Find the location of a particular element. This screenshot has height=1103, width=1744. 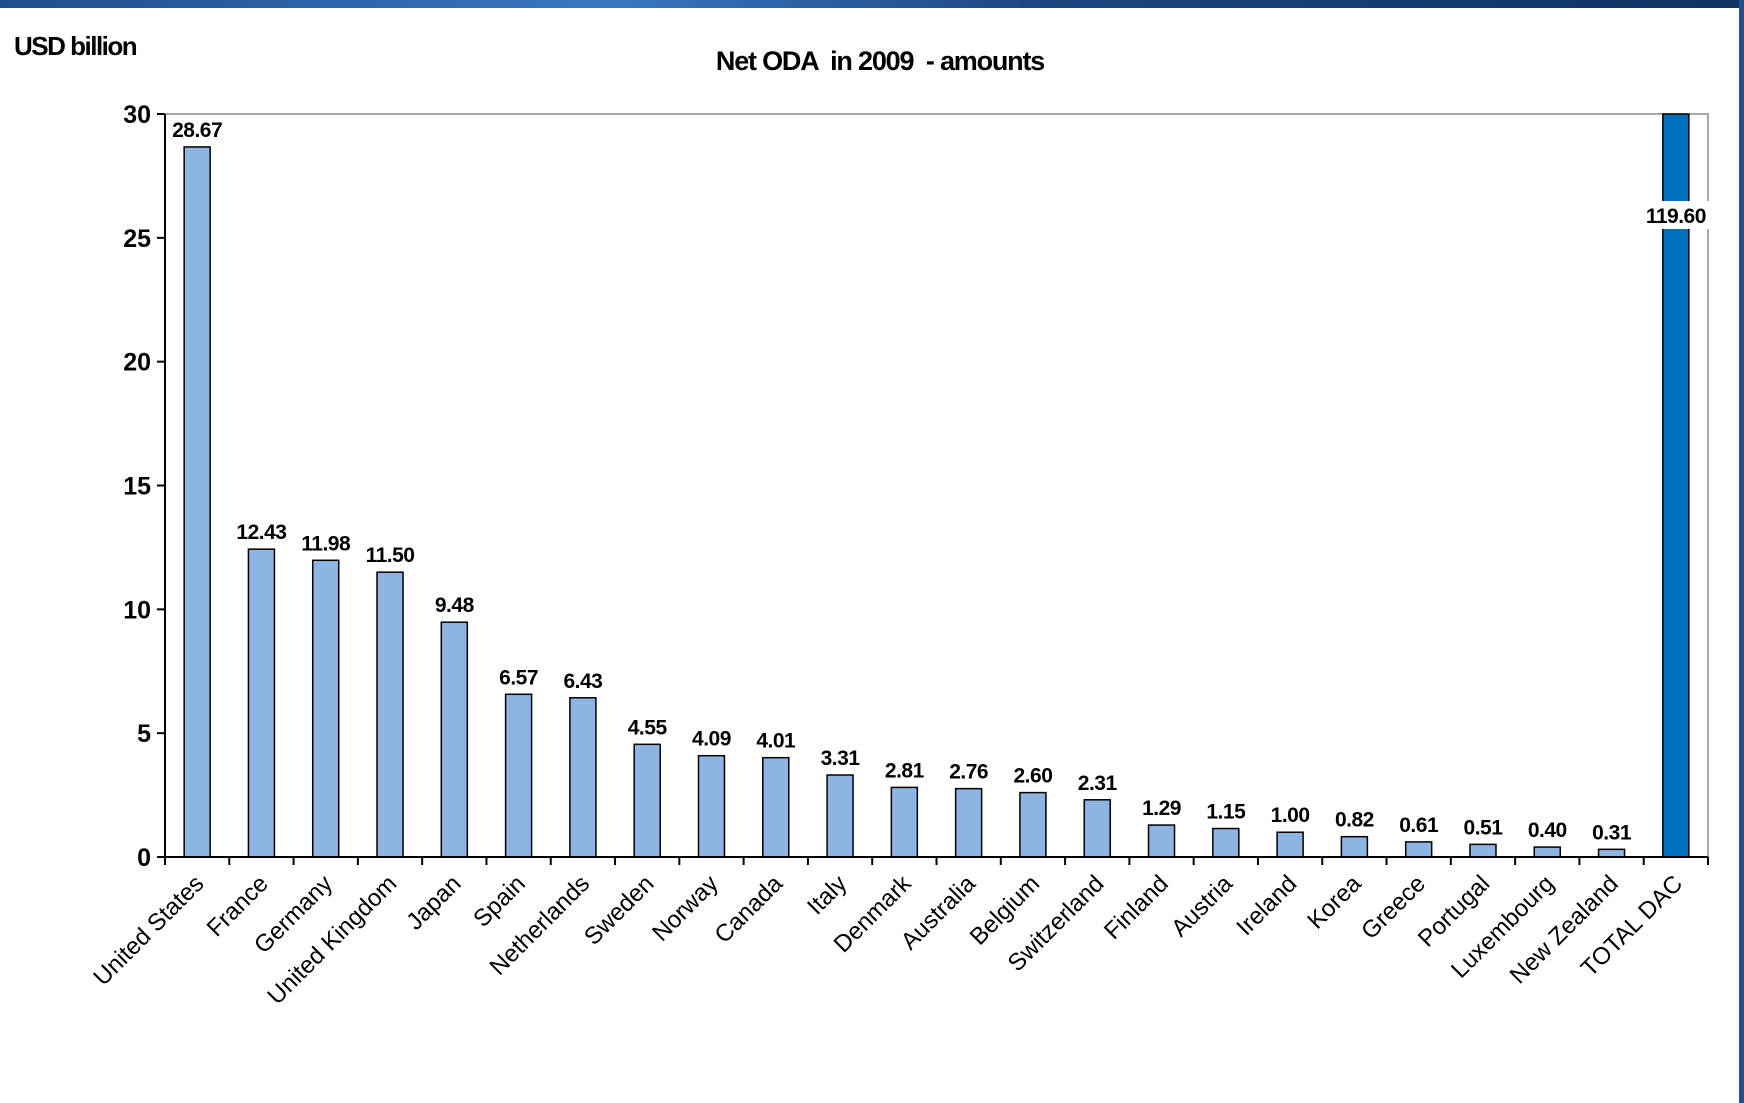

data-label: 2.31 is located at coordinates (1098, 783).